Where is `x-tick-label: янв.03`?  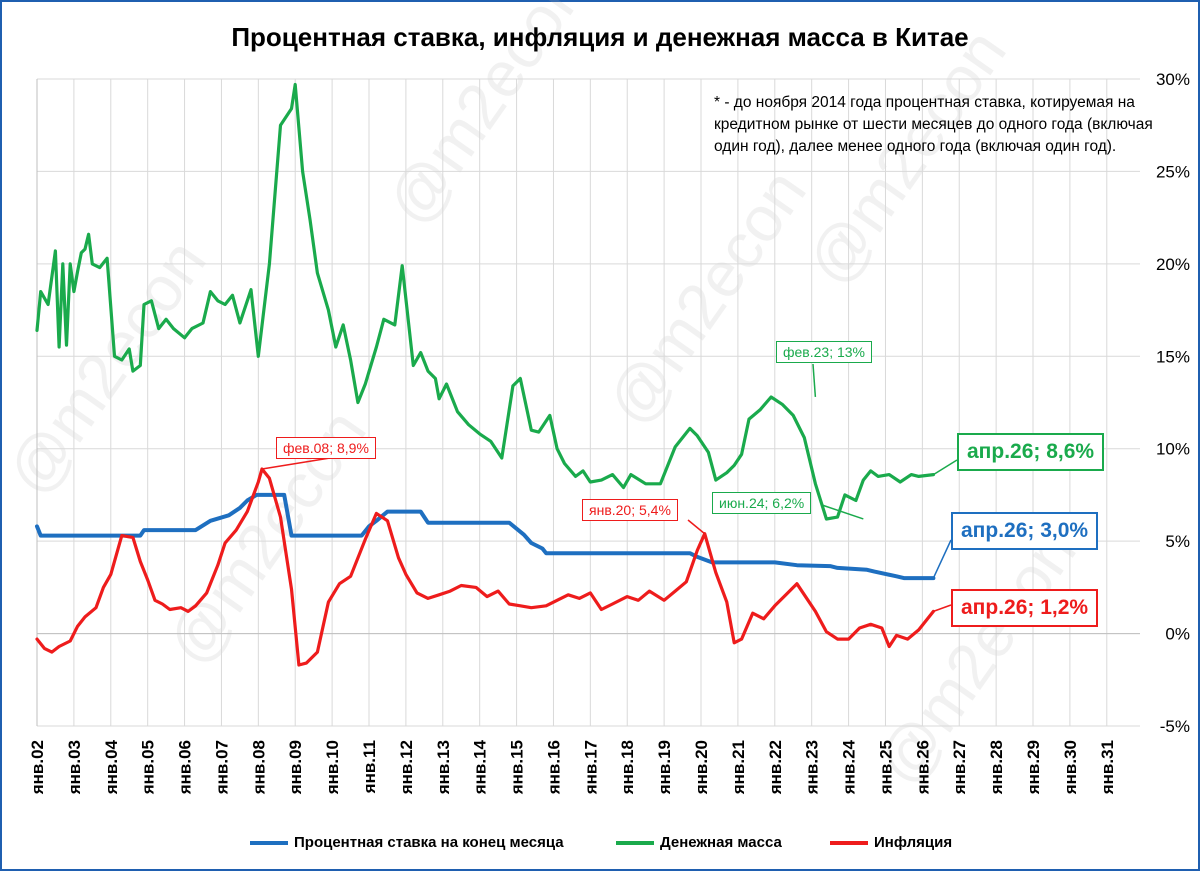 x-tick-label: янв.03 is located at coordinates (74, 767).